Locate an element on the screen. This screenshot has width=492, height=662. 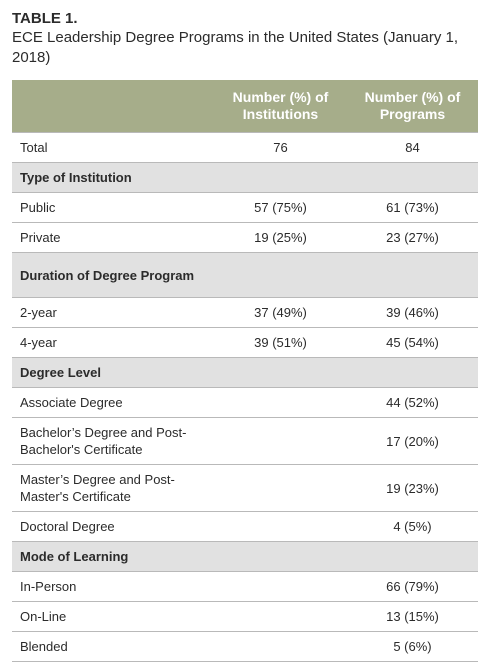
programs-cell: 39 (46%) is located at coordinates (412, 312).